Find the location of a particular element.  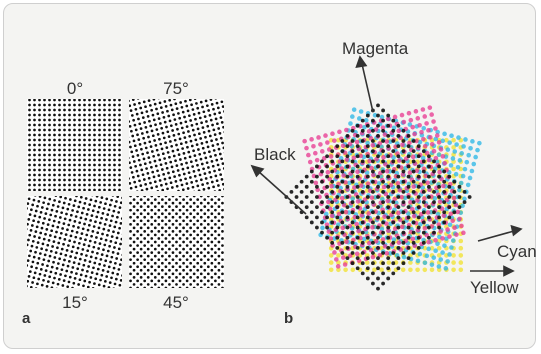

angle-label-45: 45° is located at coordinates (176, 302).